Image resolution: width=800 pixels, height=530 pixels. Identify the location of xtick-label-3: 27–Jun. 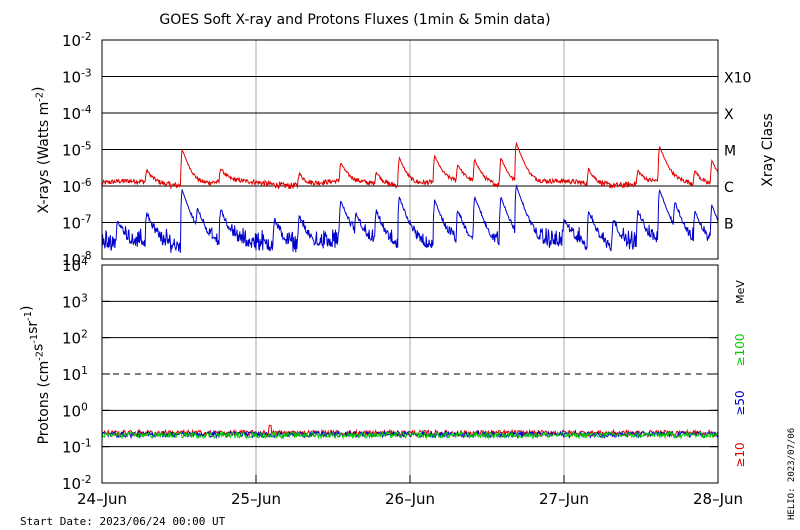
(564, 499).